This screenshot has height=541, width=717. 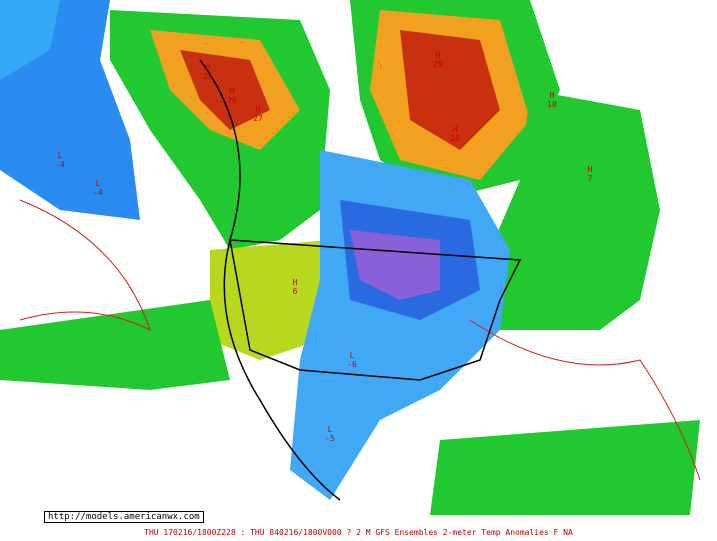 What do you see at coordinates (438, 64) in the screenshot?
I see `marker-value: 29` at bounding box center [438, 64].